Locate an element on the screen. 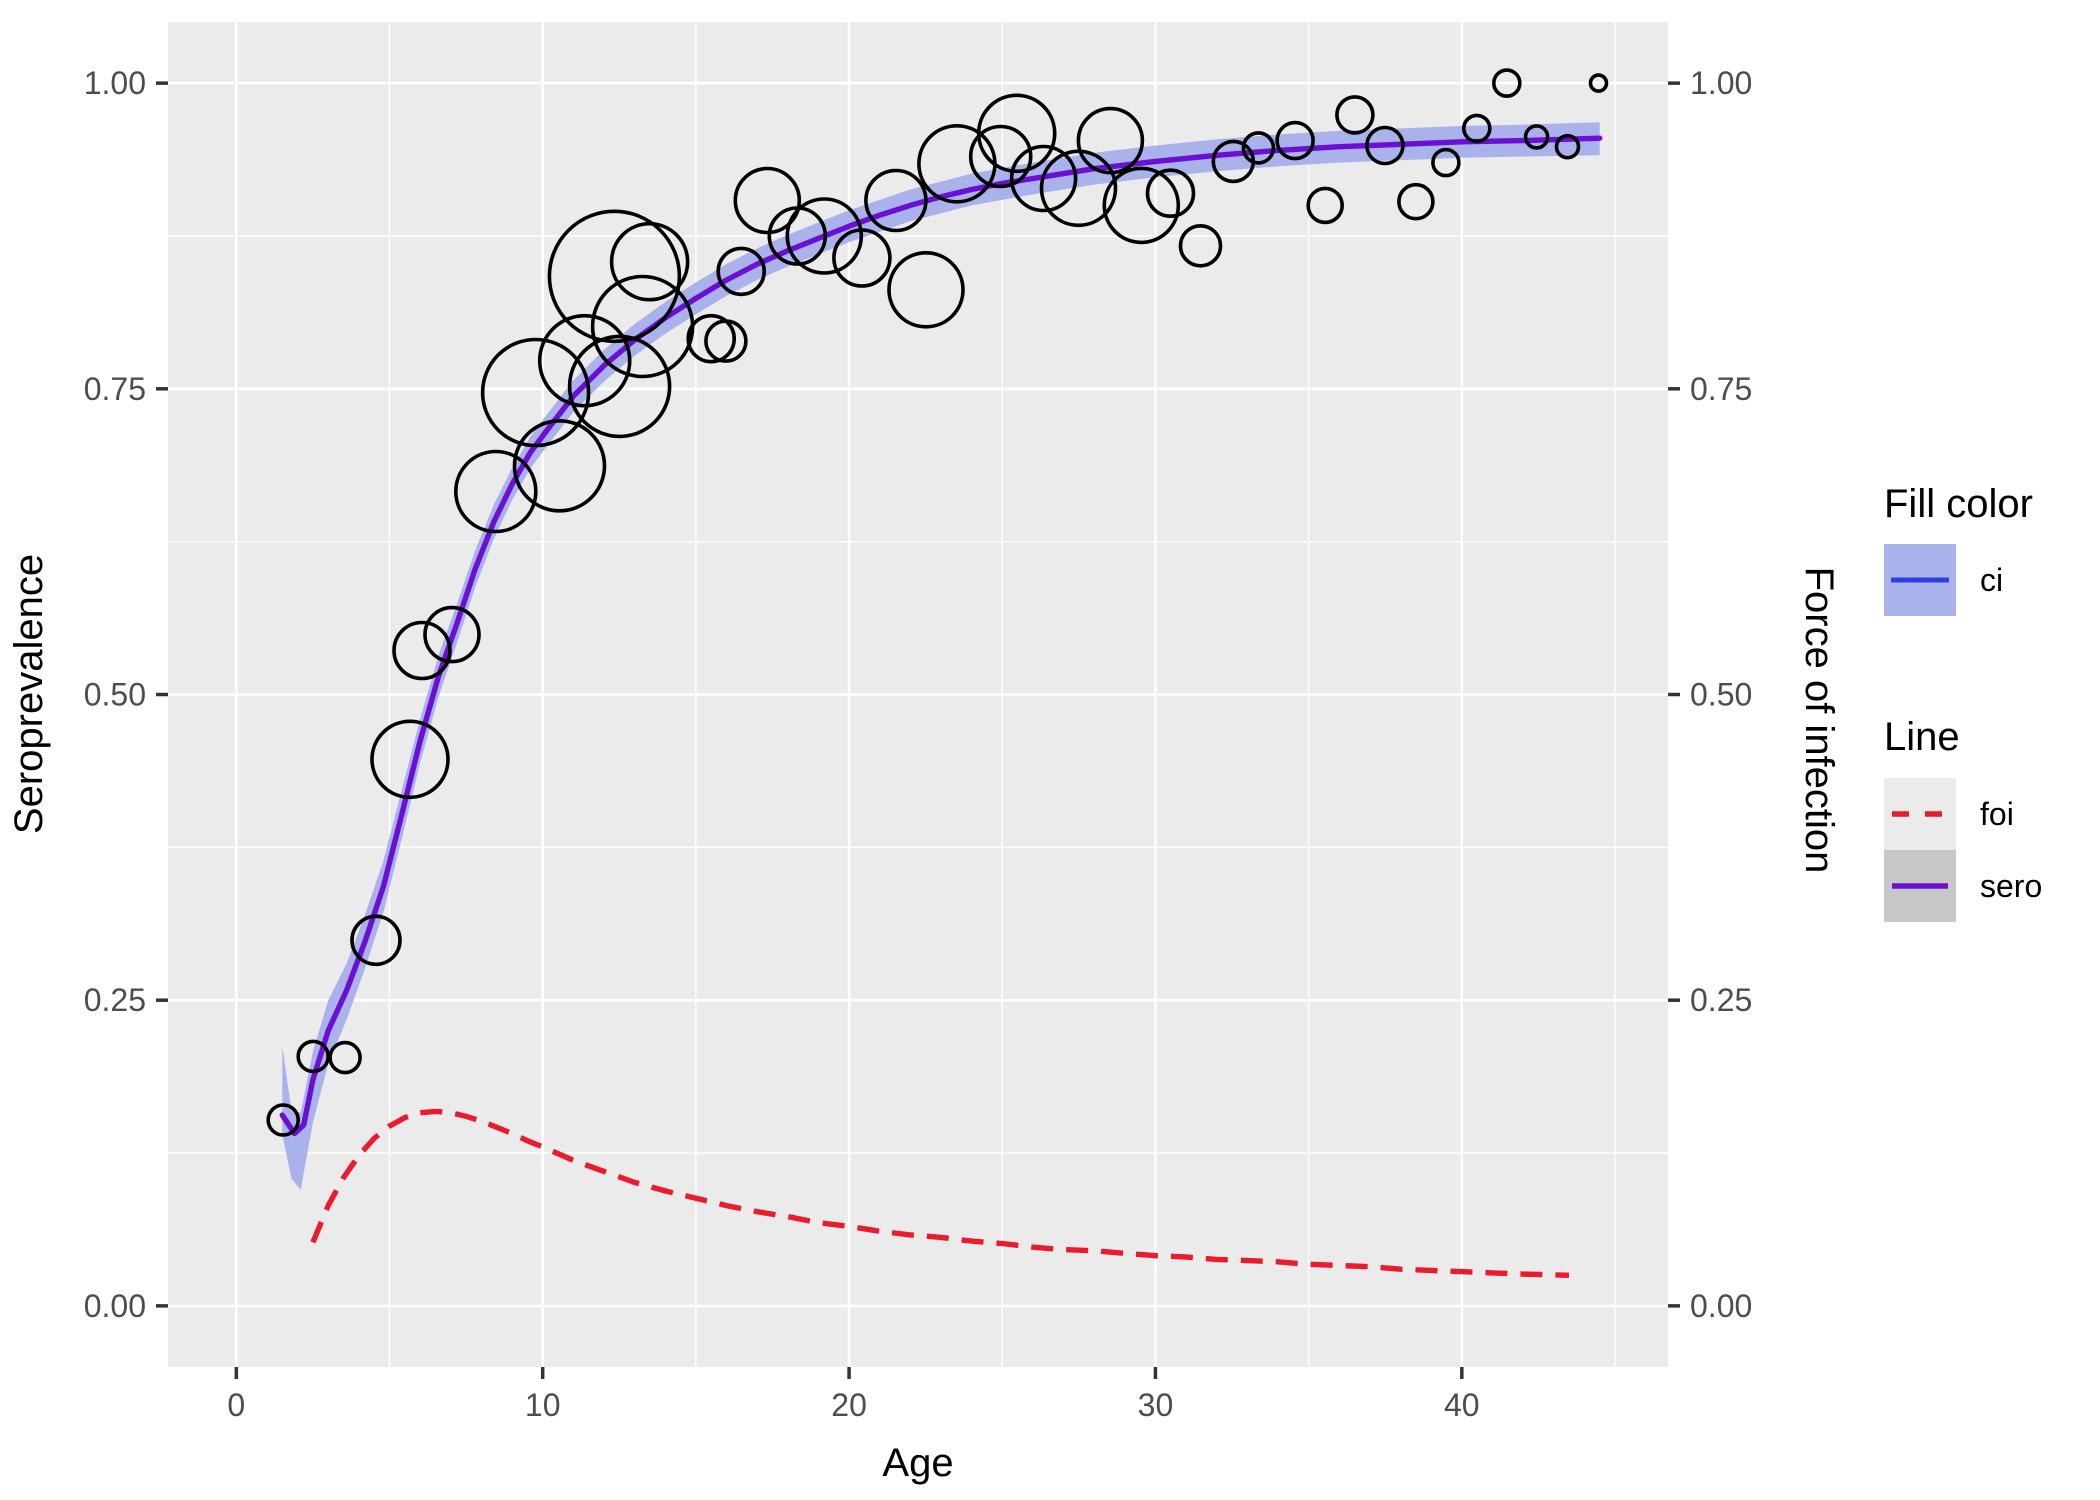  y-tick-label-right: 1.00 is located at coordinates (1721, 83).